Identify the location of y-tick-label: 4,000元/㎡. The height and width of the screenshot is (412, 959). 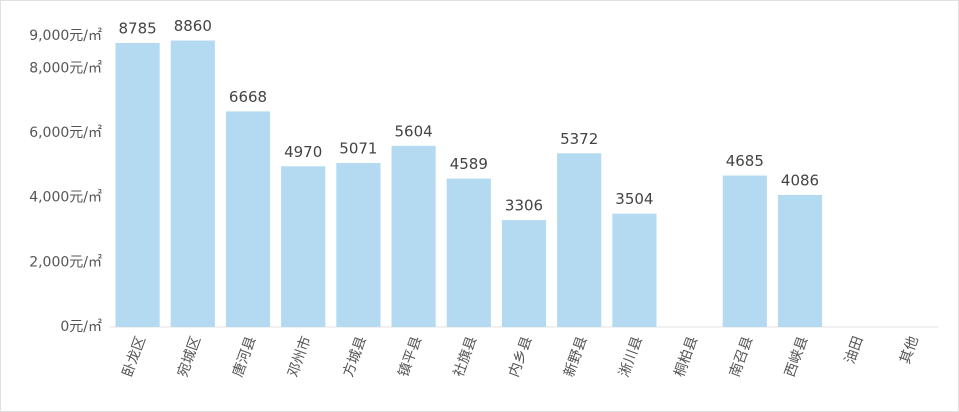
(65, 198).